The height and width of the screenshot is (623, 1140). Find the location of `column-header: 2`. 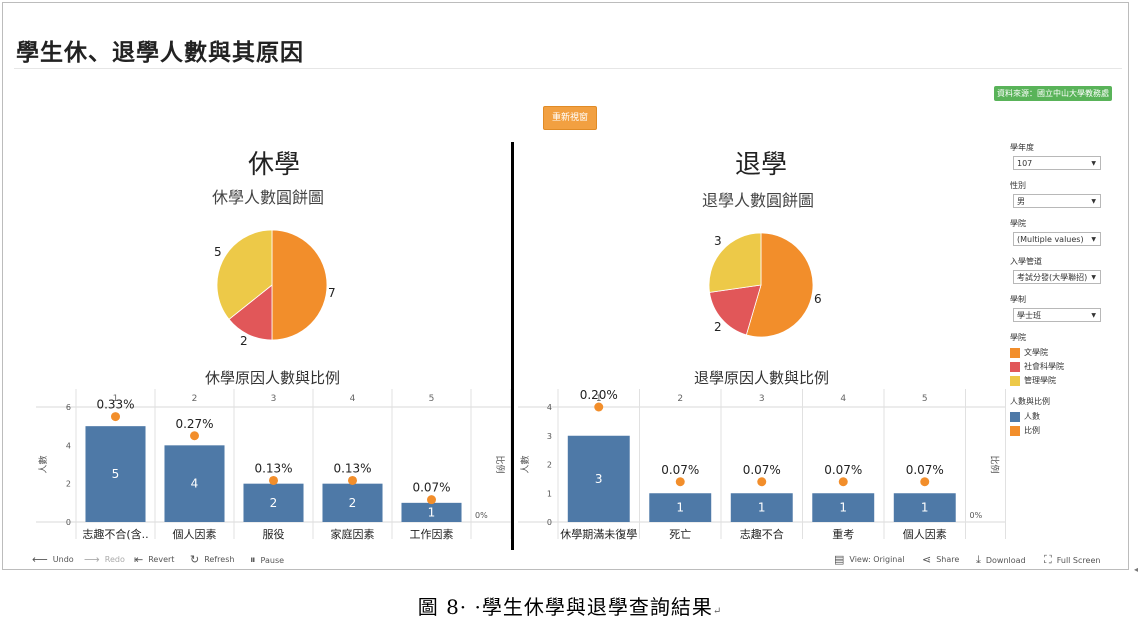

column-header: 2 is located at coordinates (195, 399).